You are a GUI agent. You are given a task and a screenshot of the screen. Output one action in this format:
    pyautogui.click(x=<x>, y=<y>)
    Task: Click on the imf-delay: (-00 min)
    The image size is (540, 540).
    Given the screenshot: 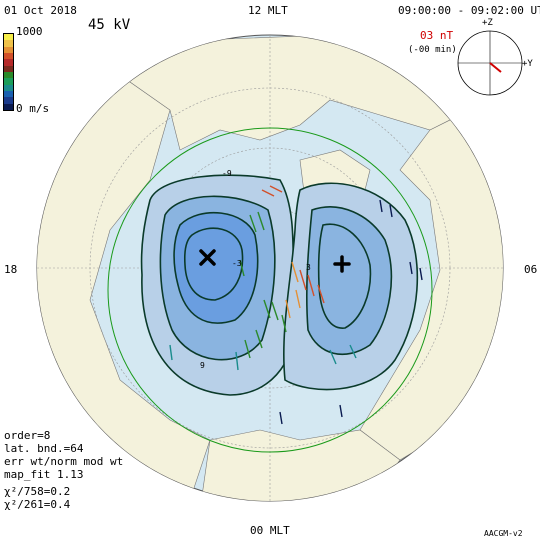 What is the action you would take?
    pyautogui.click(x=432, y=50)
    